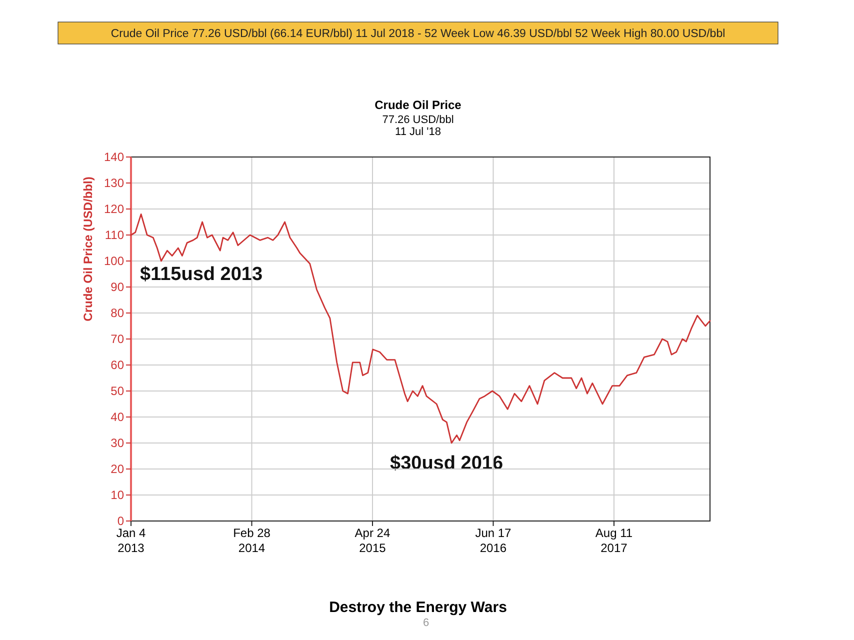 The image size is (854, 640). I want to click on x-tick-label: Aug 11 2017, so click(614, 540).